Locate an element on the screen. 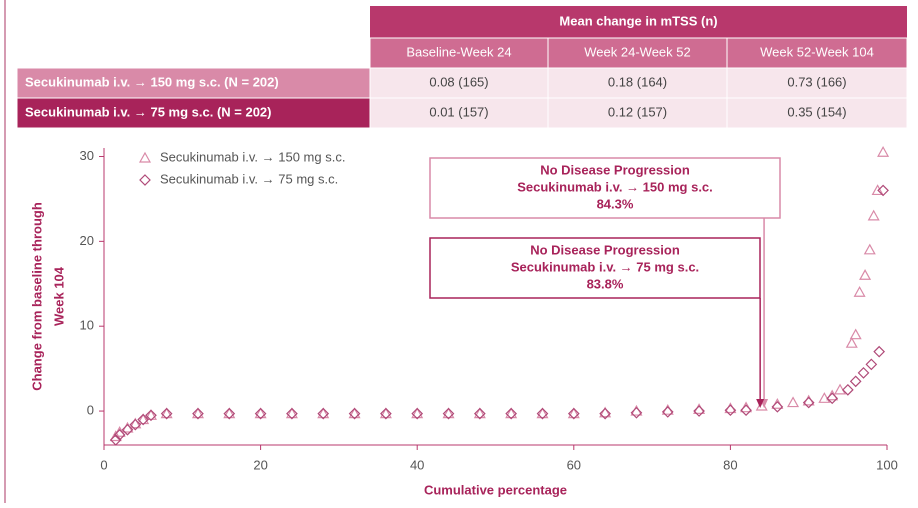 The width and height of the screenshot is (918, 508). legend-label: Secukinumab i.v. → 150 mg s.c. is located at coordinates (252, 156).